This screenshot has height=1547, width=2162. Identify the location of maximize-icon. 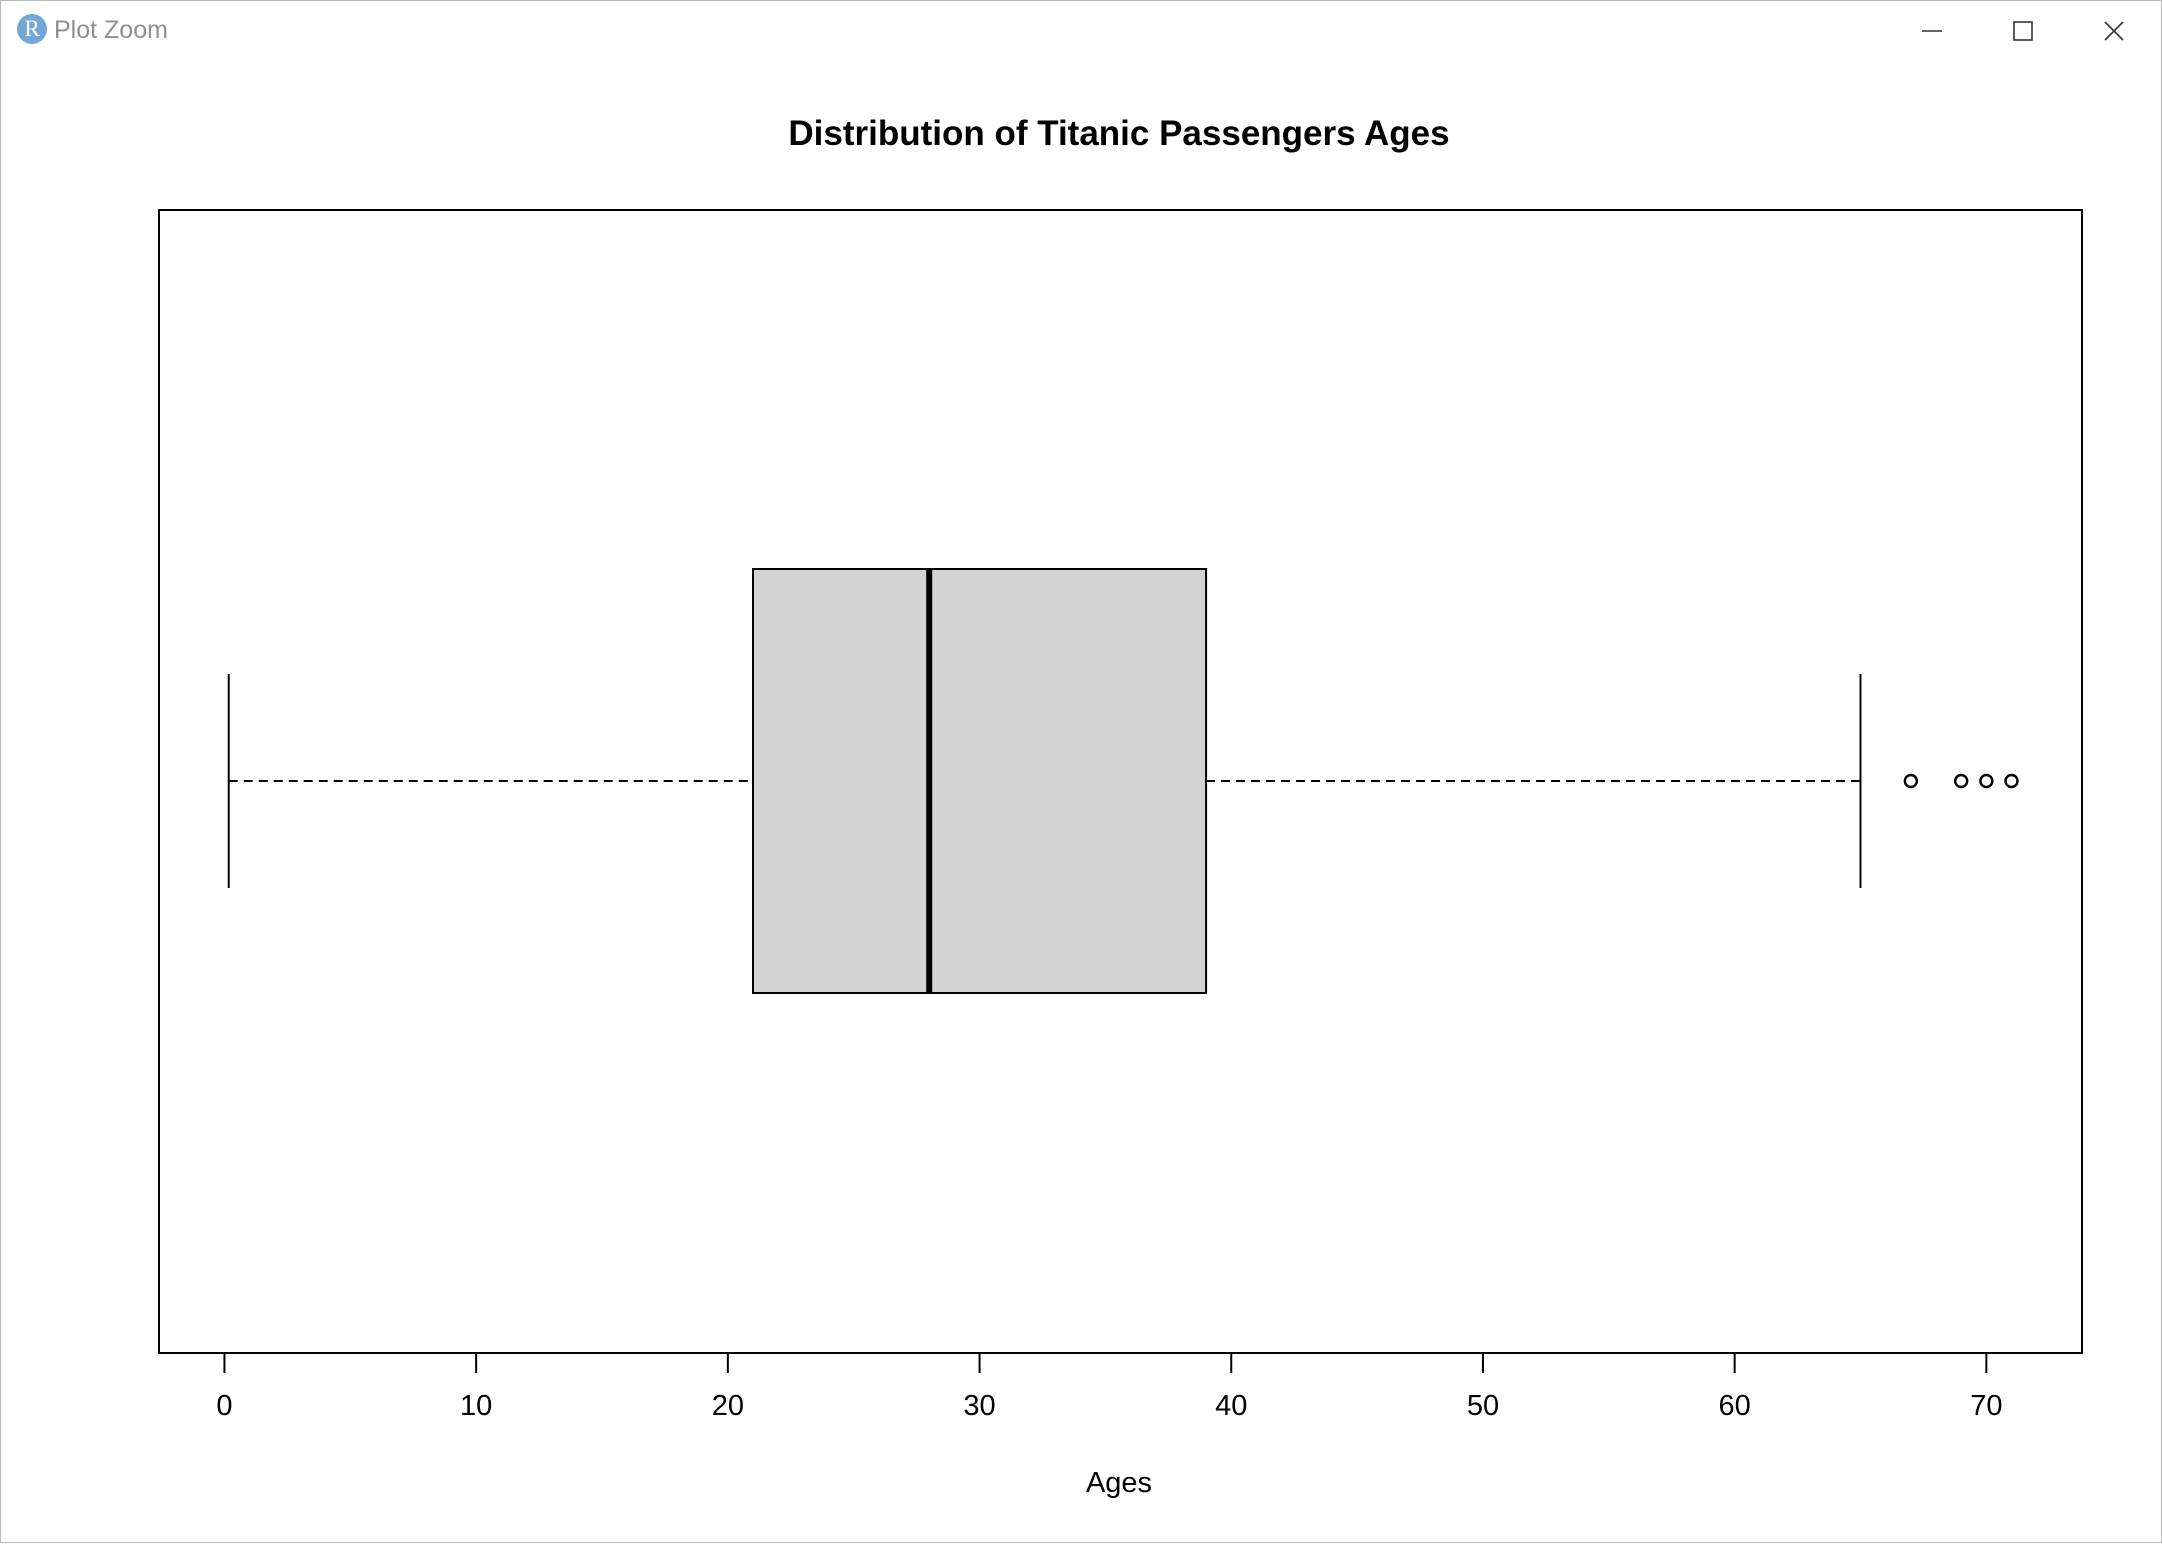
(2023, 31).